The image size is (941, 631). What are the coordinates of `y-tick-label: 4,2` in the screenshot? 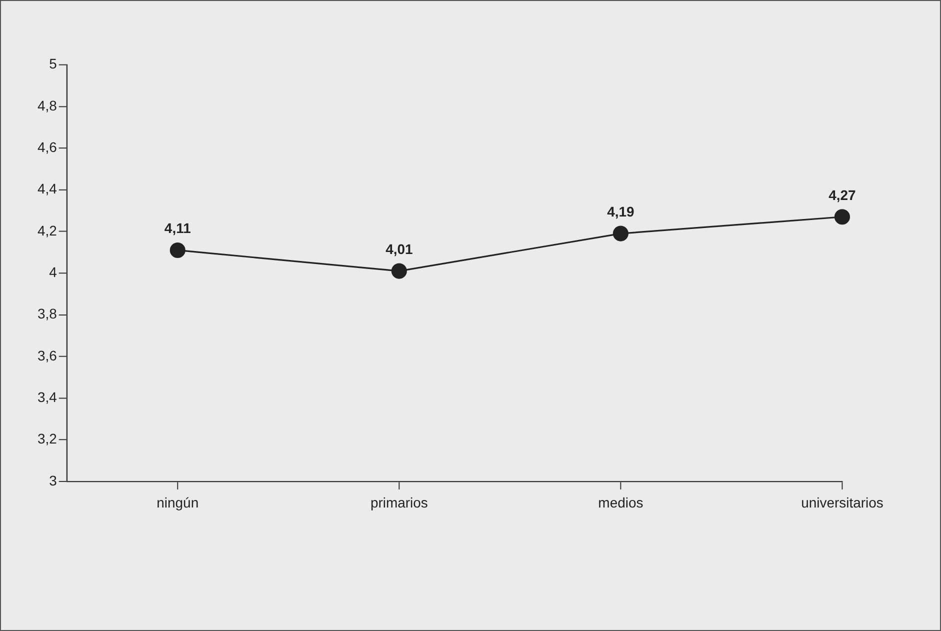 It's located at (47, 230).